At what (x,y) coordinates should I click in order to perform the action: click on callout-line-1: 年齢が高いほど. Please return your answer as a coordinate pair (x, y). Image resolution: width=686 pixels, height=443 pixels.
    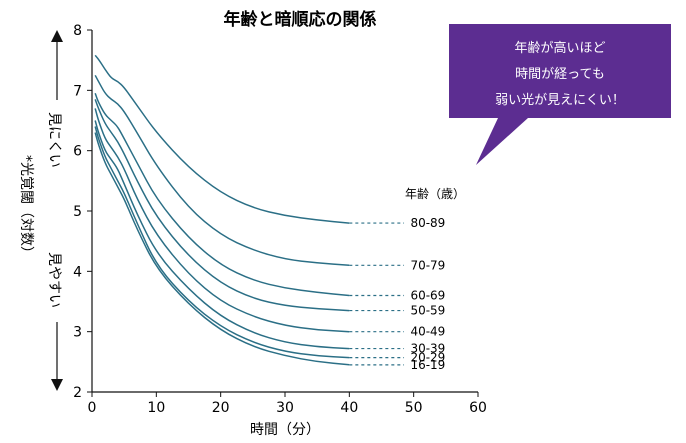
    Looking at the image, I should click on (559, 48).